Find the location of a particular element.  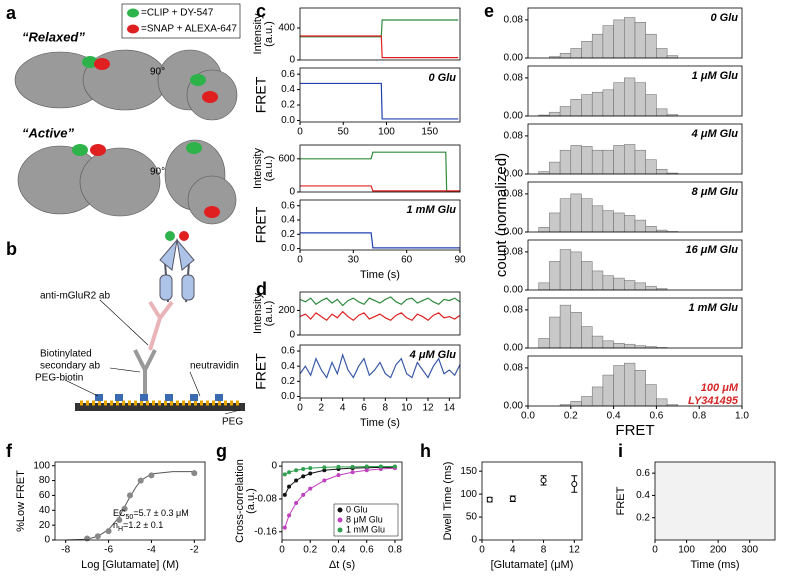

y-tick-label: 400 is located at coordinates (286, 28).